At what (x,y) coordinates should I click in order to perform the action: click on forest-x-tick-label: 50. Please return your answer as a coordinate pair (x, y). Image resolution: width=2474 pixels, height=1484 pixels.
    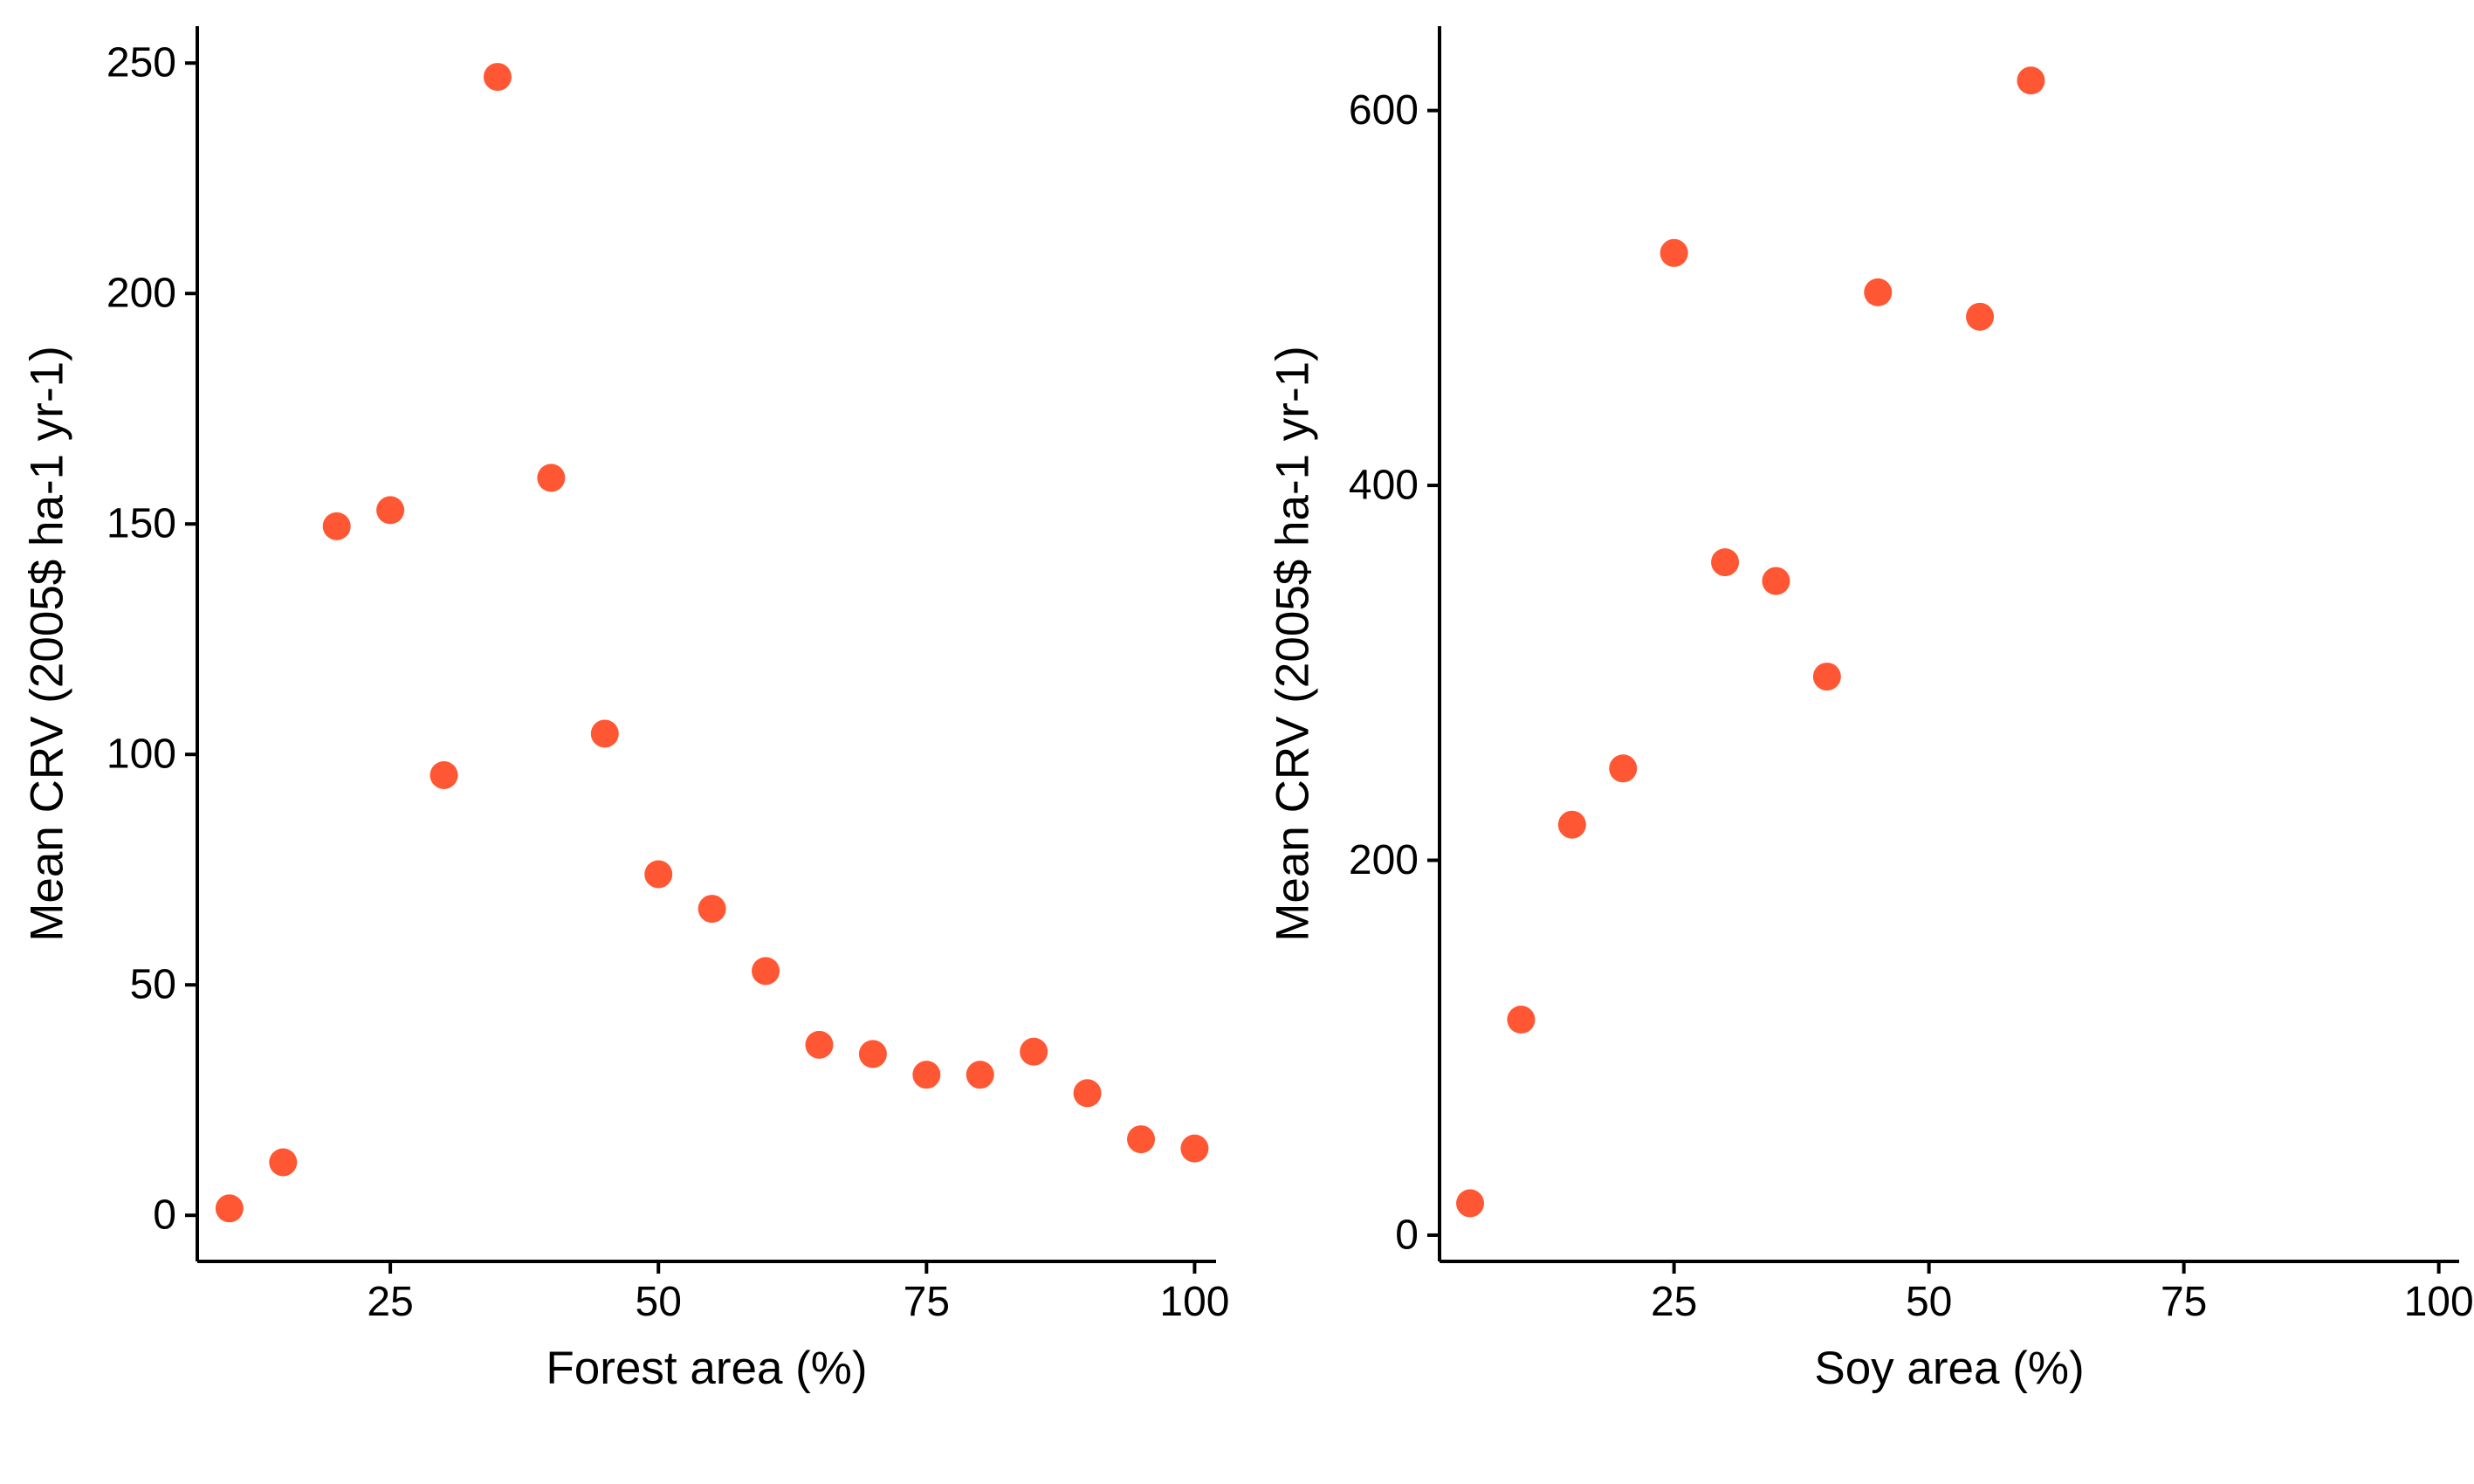
    Looking at the image, I should click on (659, 1302).